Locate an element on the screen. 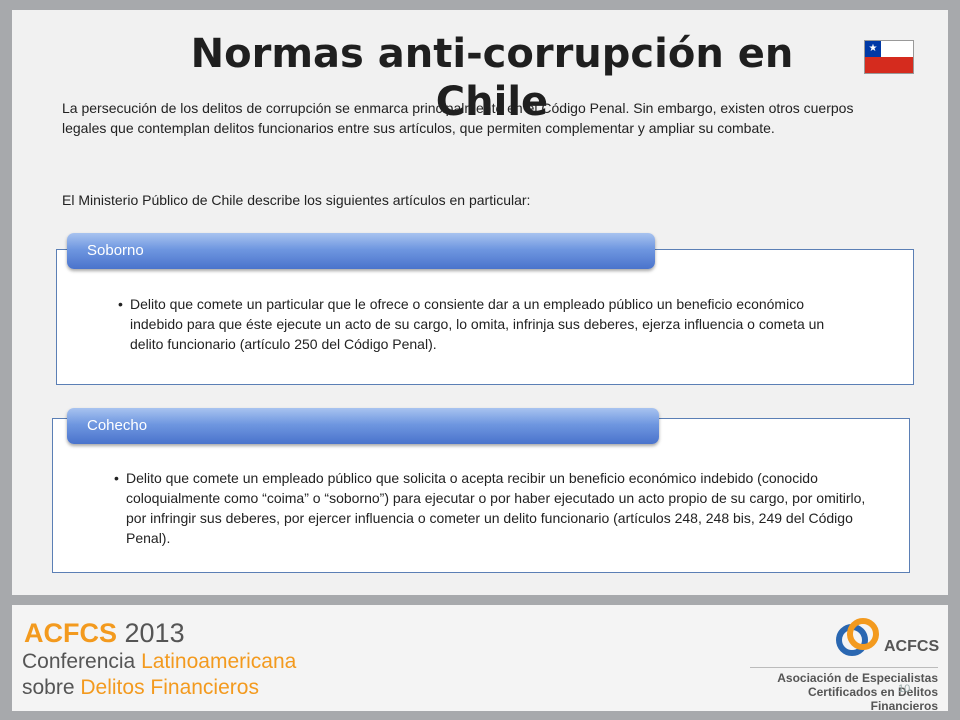 The image size is (960, 720). section-tab-soborno: Soborno is located at coordinates (361, 251).